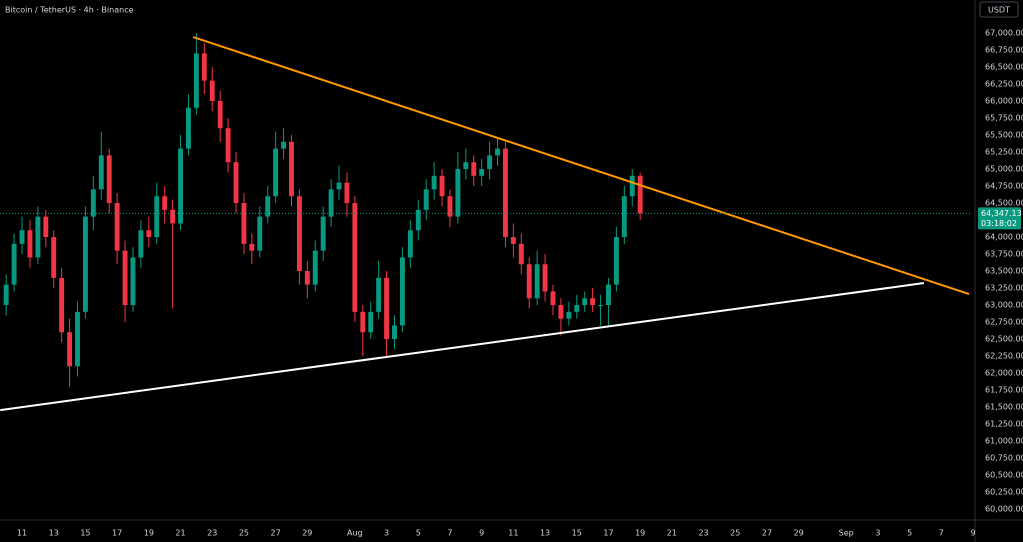 Image resolution: width=1023 pixels, height=542 pixels. I want to click on y-tick-label: 60,250.00, so click(1004, 492).